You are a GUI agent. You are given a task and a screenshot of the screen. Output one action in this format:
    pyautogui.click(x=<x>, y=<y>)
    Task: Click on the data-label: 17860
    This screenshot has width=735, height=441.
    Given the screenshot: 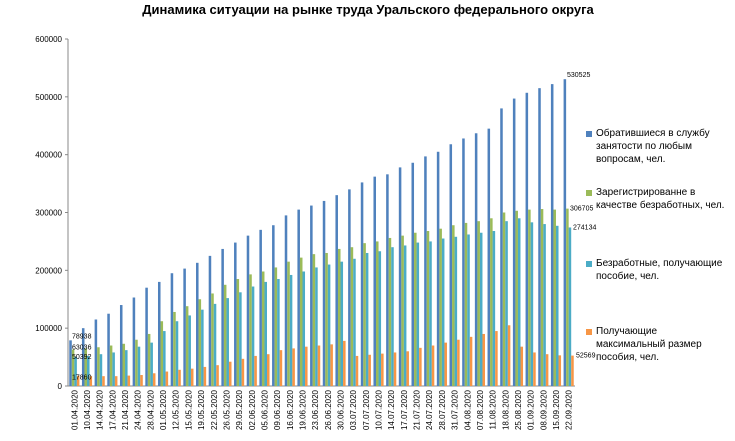 What is the action you would take?
    pyautogui.click(x=82, y=378)
    